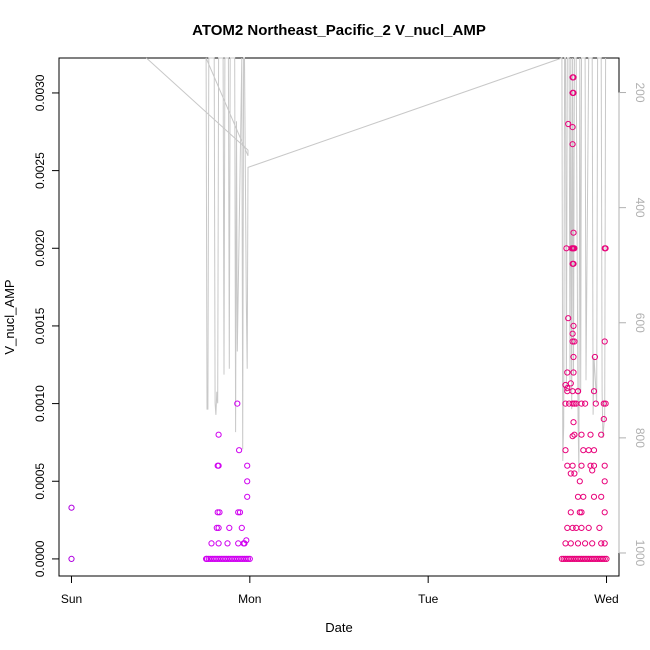 Image resolution: width=650 pixels, height=650 pixels. What do you see at coordinates (40, 248) in the screenshot?
I see `y-tick-label: 0.0020` at bounding box center [40, 248].